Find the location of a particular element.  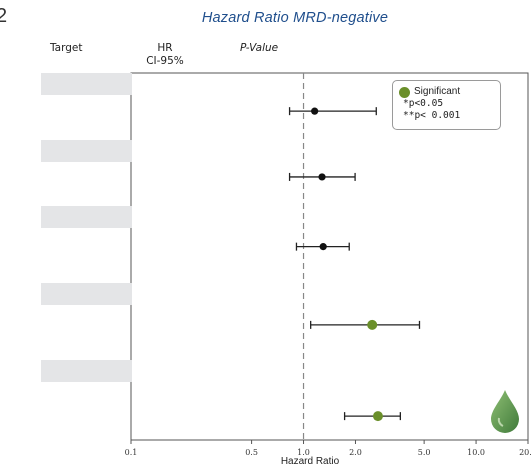

chart-title: Hazard Ratio MRD-negative is located at coordinates (295, 18).